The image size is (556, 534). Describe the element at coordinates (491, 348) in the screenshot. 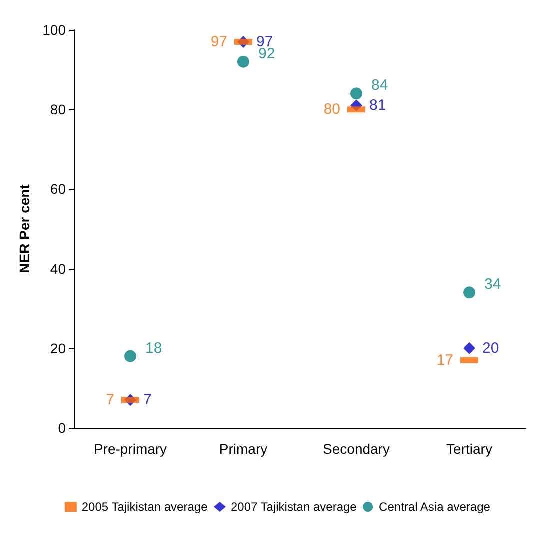

I see `data-label: 20` at that location.